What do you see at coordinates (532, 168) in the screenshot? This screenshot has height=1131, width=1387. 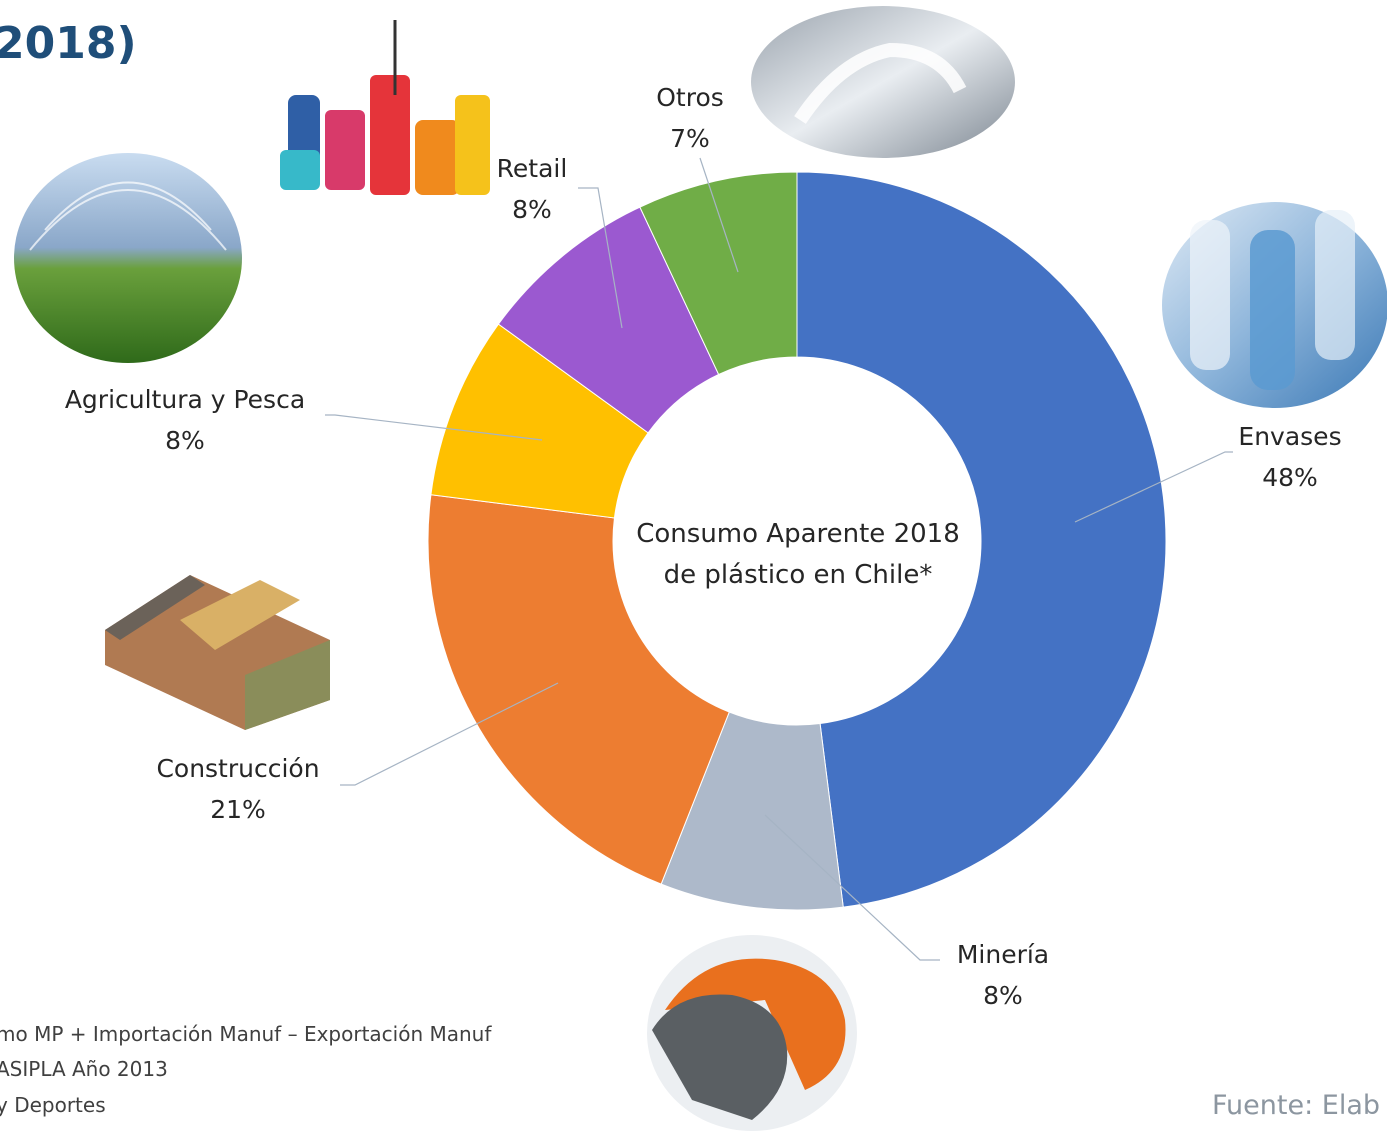 I see `slice-category-label: Retail` at bounding box center [532, 168].